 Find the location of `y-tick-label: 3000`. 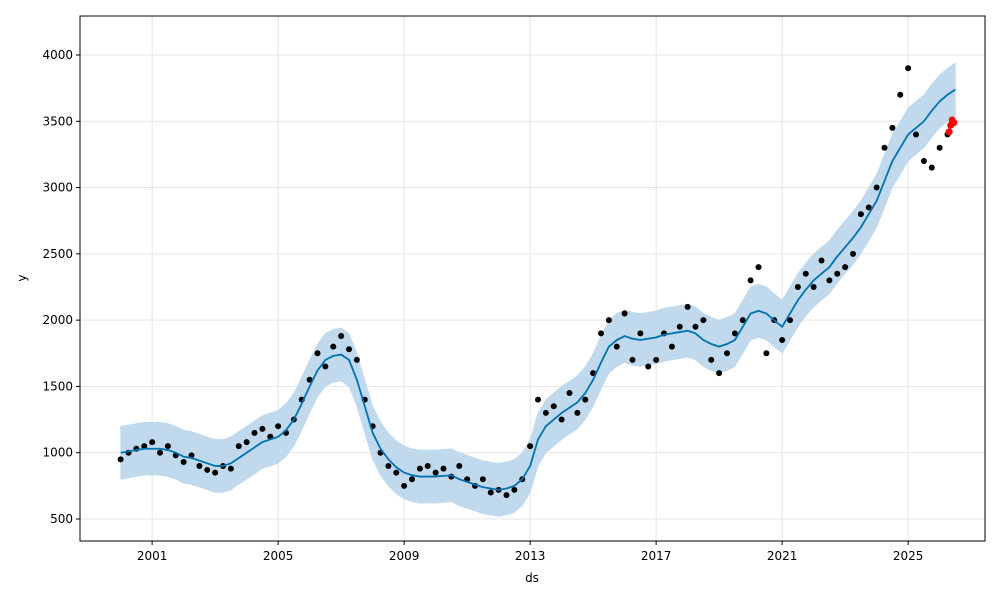

y-tick-label: 3000 is located at coordinates (57, 188).